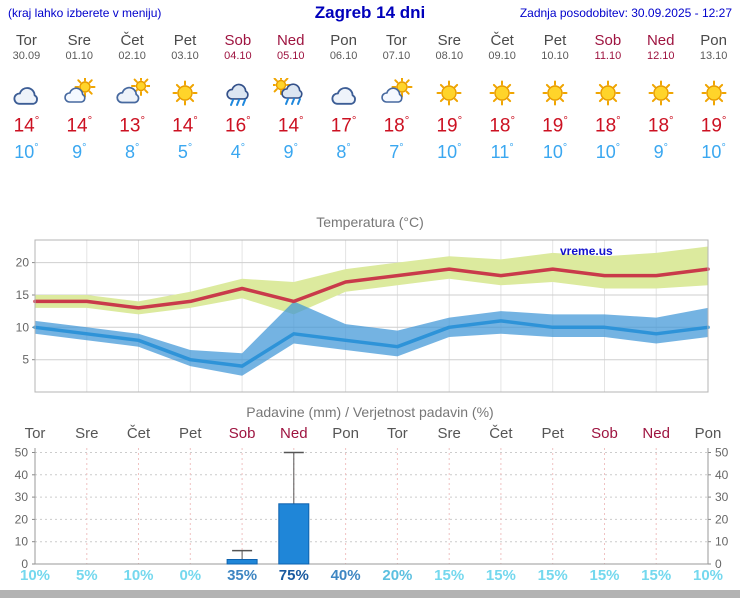  What do you see at coordinates (132, 93) in the screenshot?
I see `mostly-cloudy-icon` at bounding box center [132, 93].